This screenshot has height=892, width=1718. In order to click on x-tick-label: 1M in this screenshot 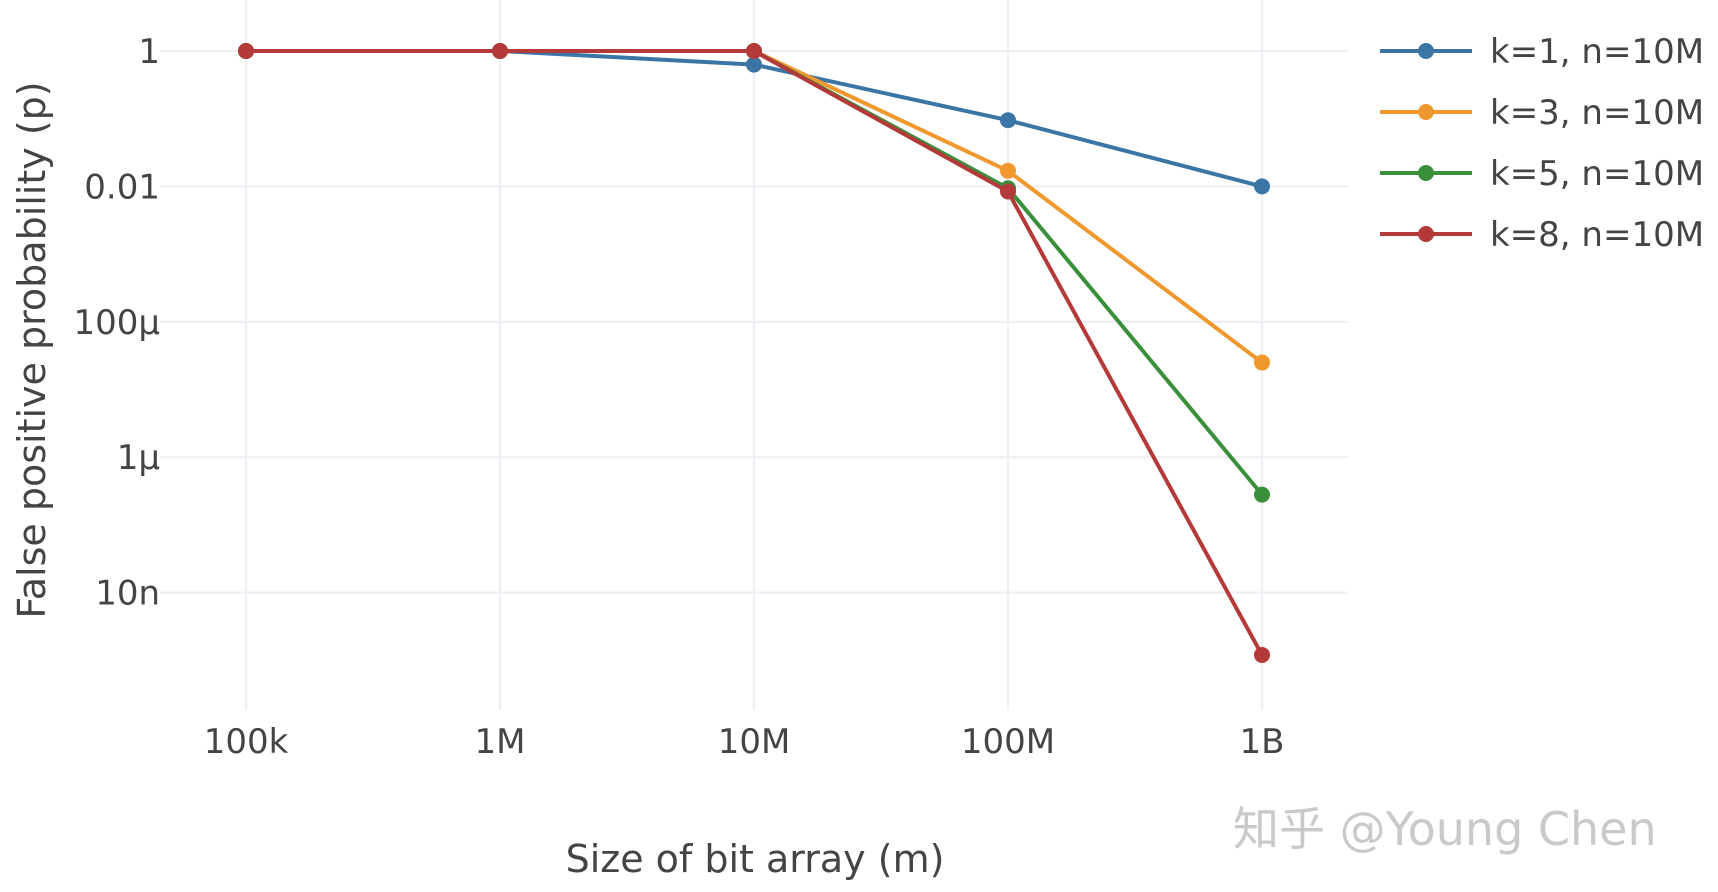, I will do `click(500, 742)`.